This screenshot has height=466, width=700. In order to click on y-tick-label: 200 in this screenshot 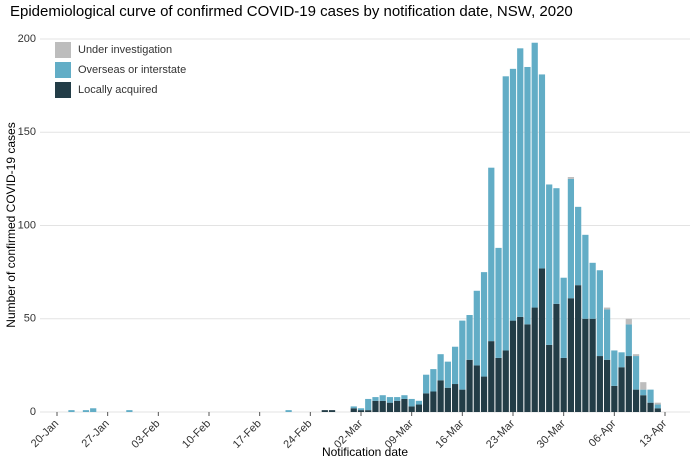, I will do `click(27, 39)`.